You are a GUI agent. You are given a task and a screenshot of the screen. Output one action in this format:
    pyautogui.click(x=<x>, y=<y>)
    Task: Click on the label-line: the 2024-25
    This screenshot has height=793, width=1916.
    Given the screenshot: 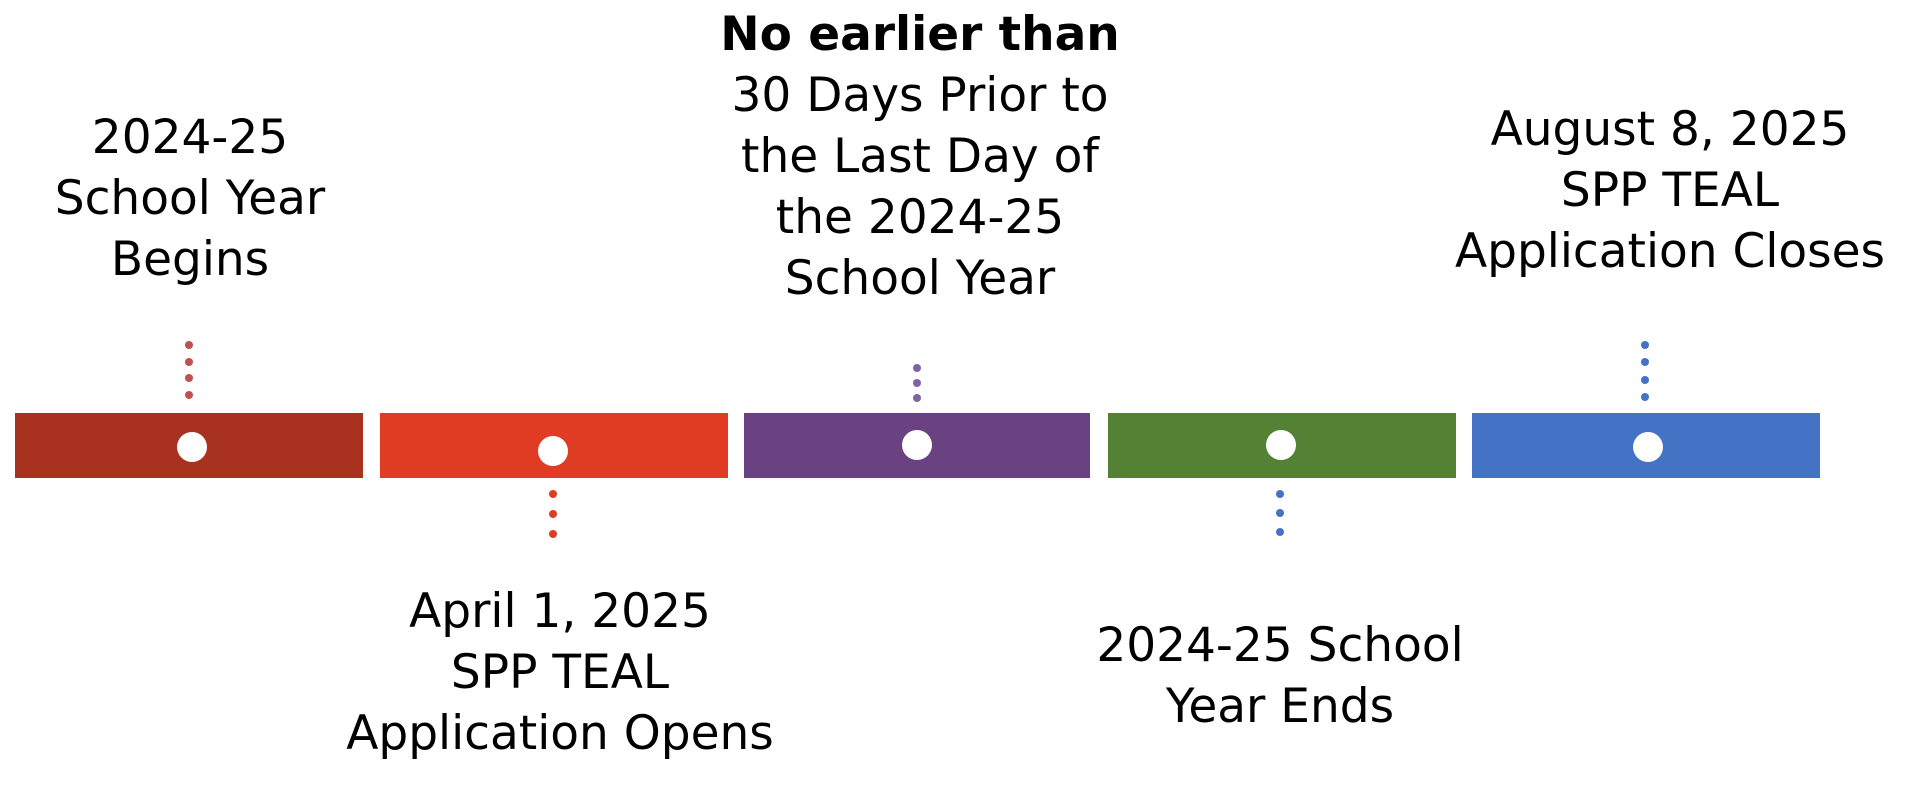 What is the action you would take?
    pyautogui.click(x=920, y=217)
    